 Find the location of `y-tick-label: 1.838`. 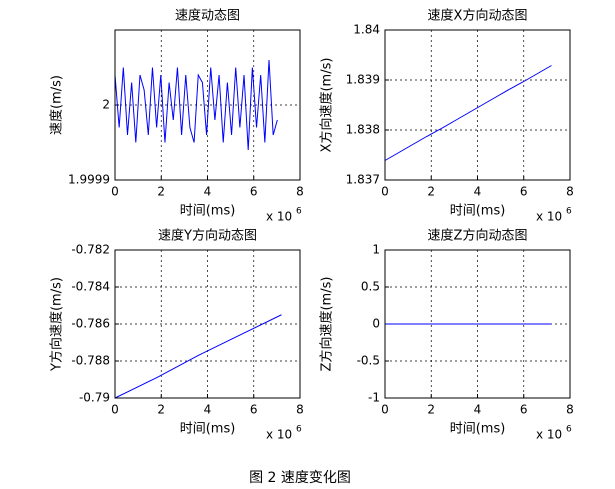

y-tick-label: 1.838 is located at coordinates (363, 130).